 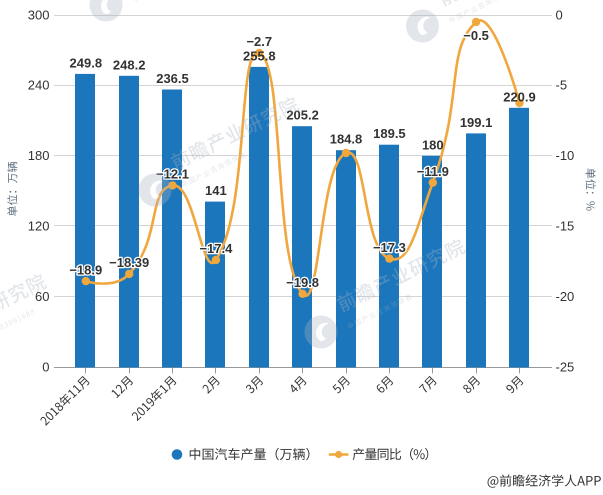 I want to click on svg-text: 120, so click(x=39, y=226).